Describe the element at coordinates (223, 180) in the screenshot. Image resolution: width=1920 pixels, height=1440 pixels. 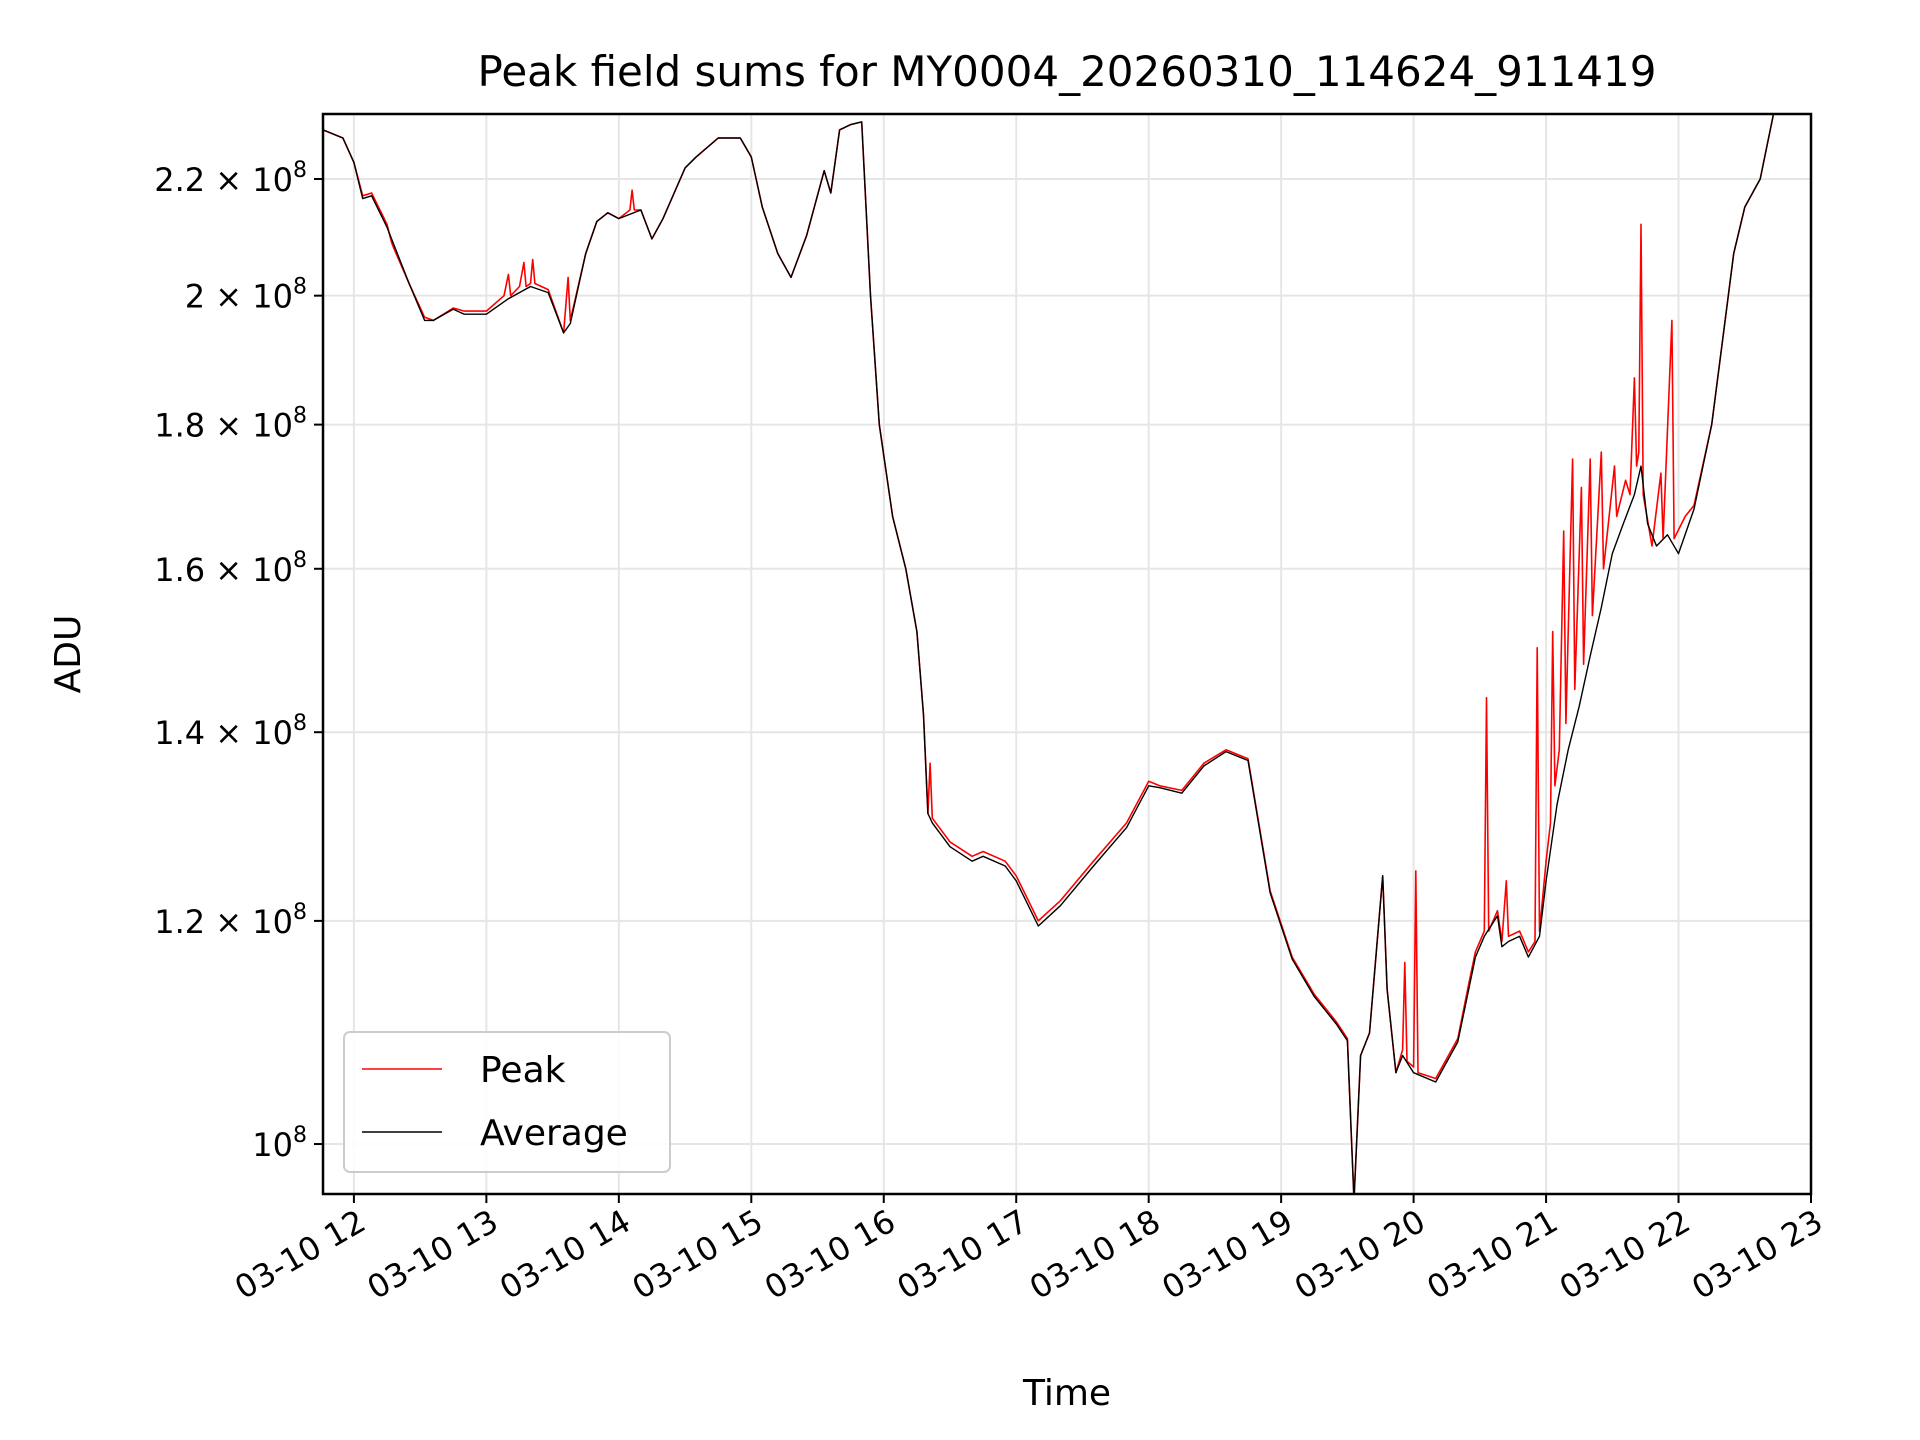
I see `y-tick-label-base: 2.2 × 10` at that location.